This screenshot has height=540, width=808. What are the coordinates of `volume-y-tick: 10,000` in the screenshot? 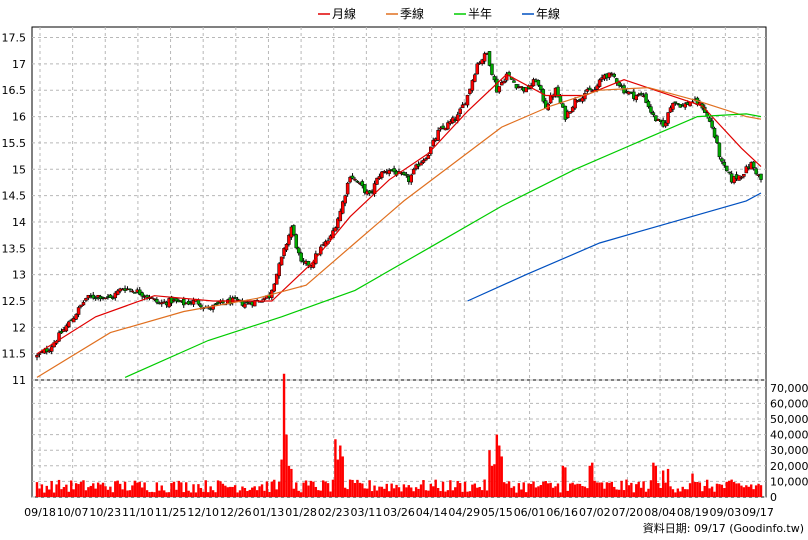 It's located at (789, 481).